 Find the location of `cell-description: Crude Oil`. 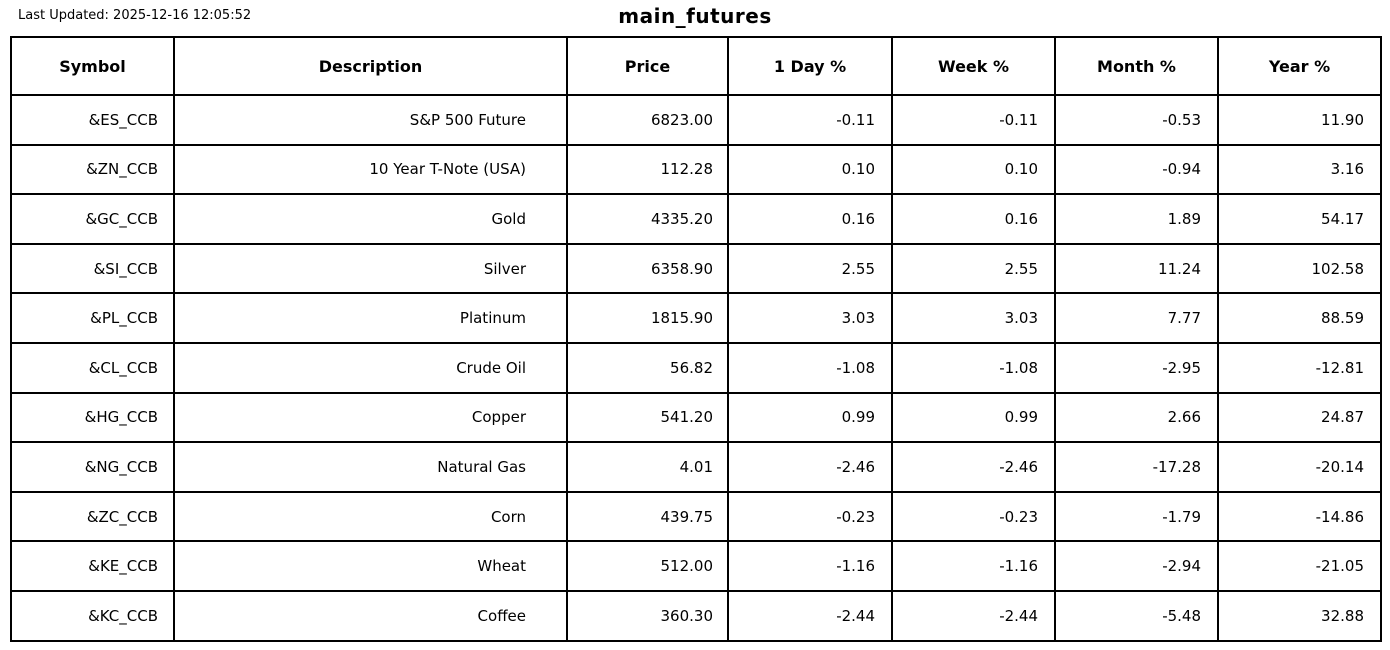

cell-description: Crude Oil is located at coordinates (370, 367).